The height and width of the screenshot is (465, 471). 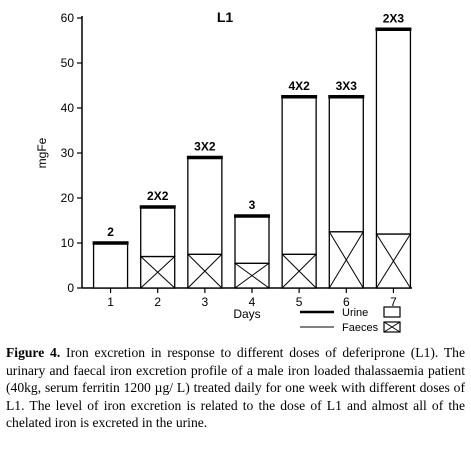 I want to click on x-tick-label: 5, so click(x=299, y=302).